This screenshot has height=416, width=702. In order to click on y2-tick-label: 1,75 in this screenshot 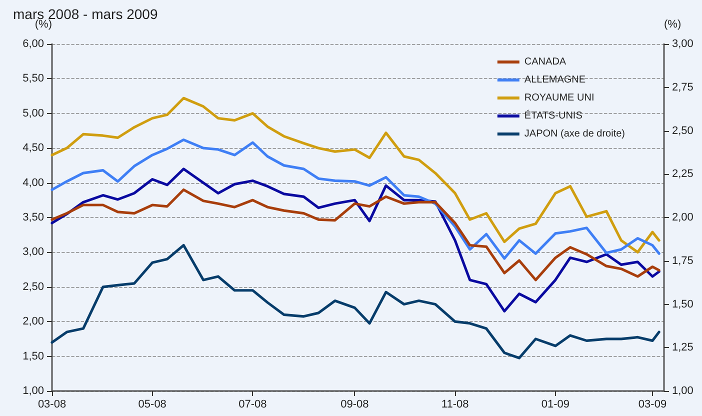, I will do `click(683, 260)`.